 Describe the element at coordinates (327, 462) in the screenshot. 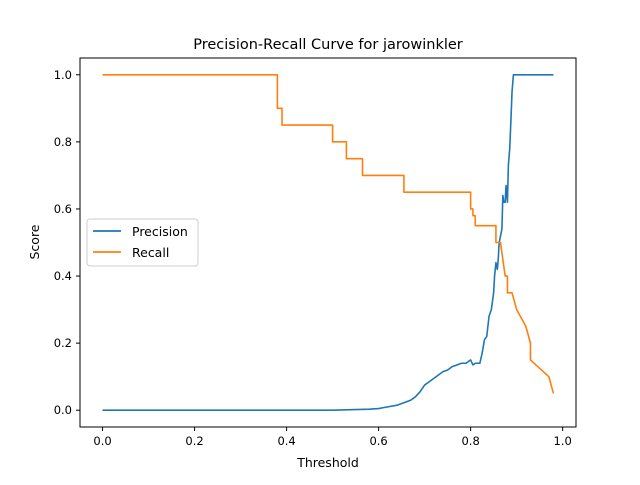

I see `x-axis-label: Threshold` at that location.